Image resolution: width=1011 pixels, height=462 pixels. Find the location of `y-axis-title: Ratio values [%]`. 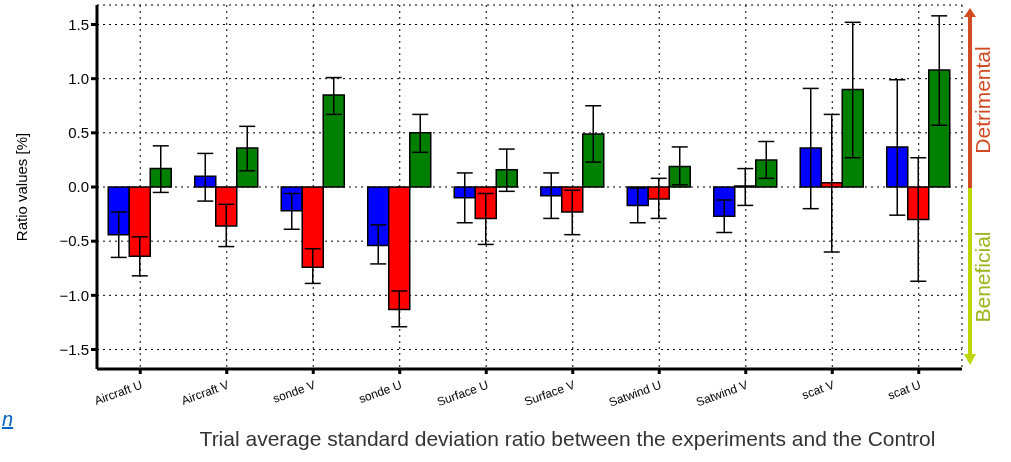

y-axis-title: Ratio values [%] is located at coordinates (22, 187).